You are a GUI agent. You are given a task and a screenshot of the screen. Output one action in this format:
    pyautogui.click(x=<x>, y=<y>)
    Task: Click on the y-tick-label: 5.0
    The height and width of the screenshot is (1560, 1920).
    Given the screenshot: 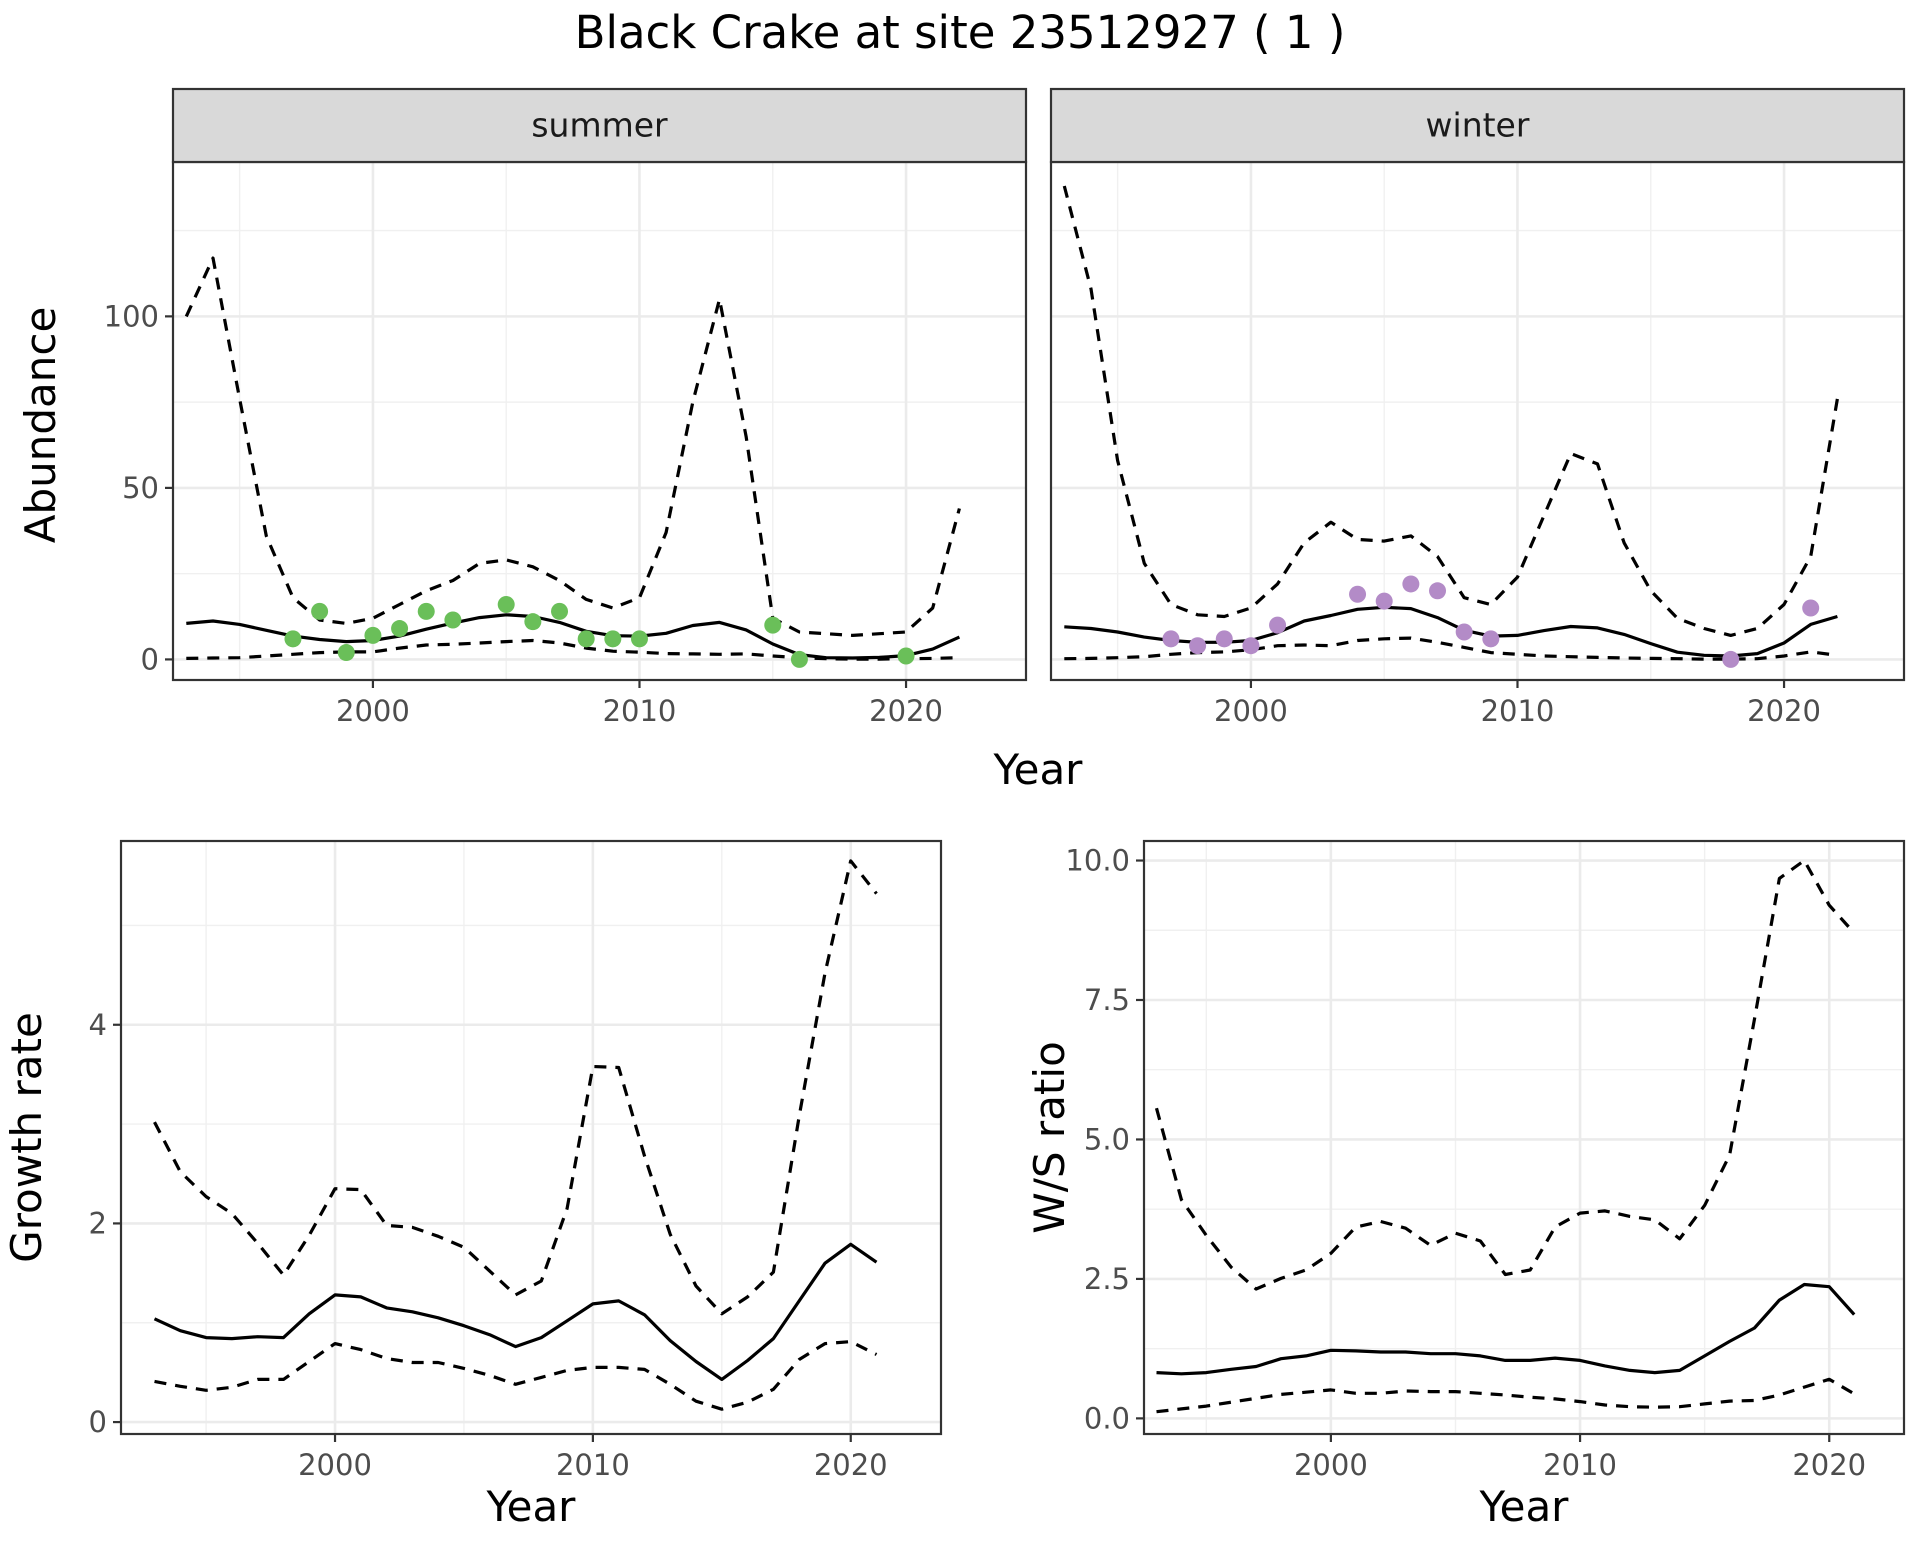 What is the action you would take?
    pyautogui.click(x=1107, y=1139)
    